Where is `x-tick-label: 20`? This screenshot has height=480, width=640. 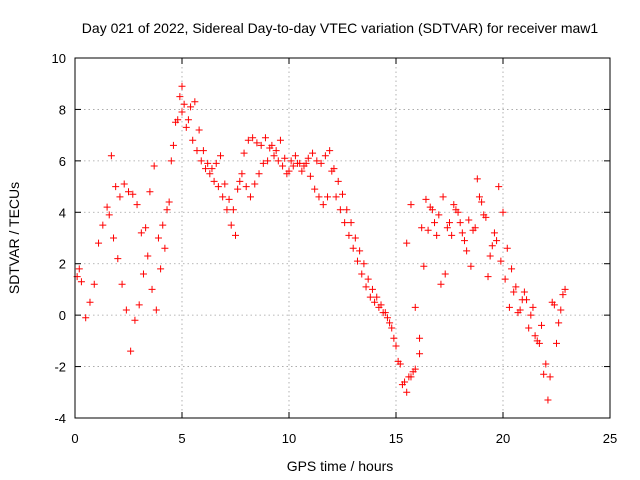
x-tick-label: 20 is located at coordinates (503, 438).